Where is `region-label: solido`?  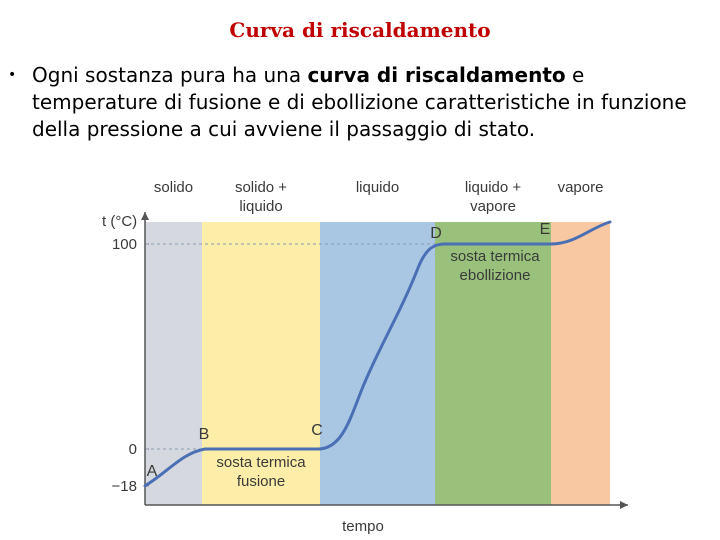
region-label: solido is located at coordinates (173, 187).